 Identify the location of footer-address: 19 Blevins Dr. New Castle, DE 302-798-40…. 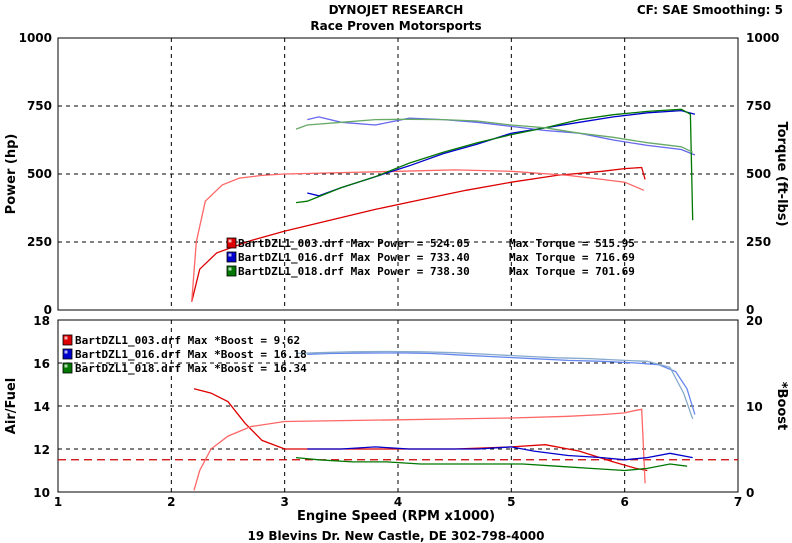
(396, 536).